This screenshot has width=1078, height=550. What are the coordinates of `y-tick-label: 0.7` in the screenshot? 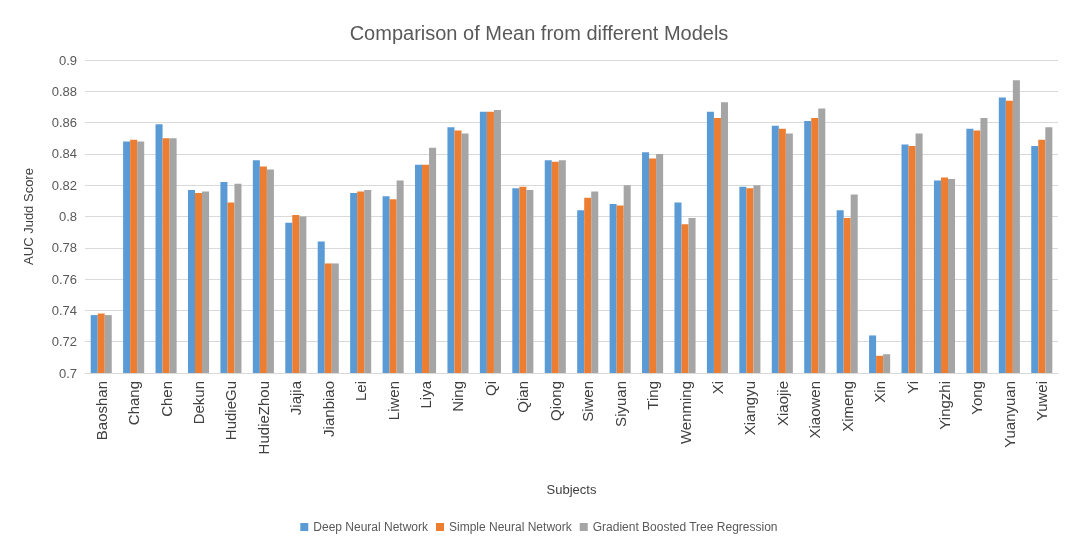 It's located at (67, 373).